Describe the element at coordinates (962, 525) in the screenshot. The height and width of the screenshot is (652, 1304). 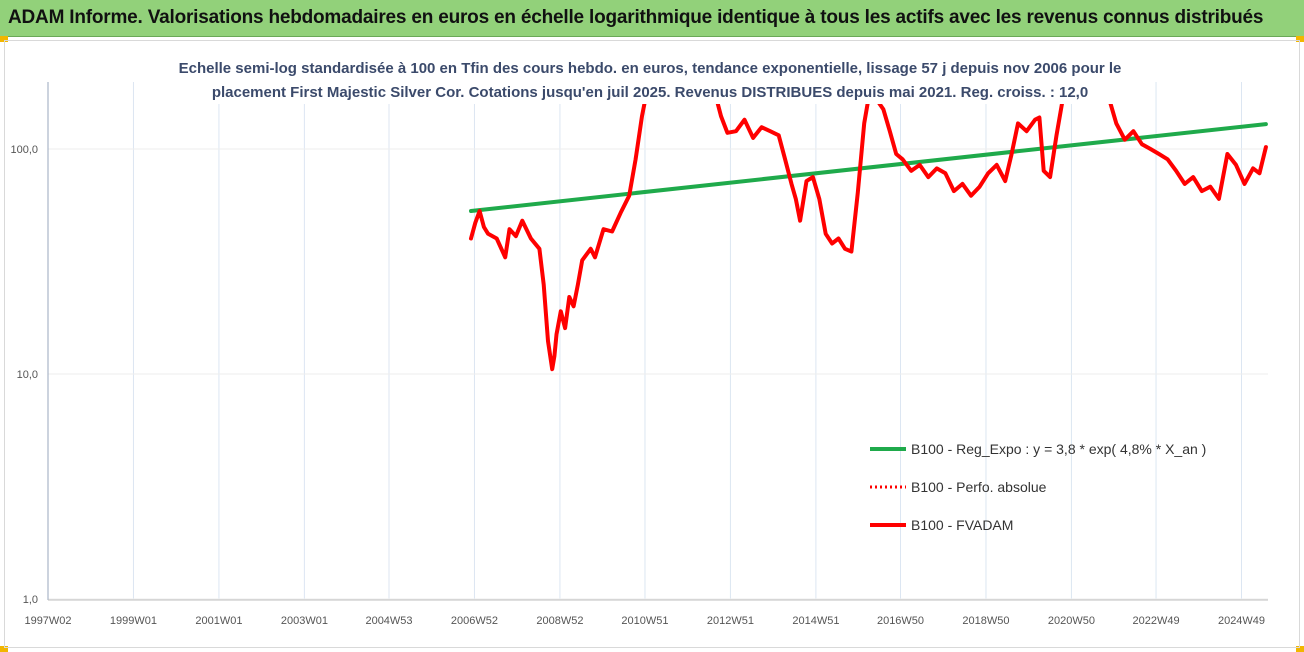
I see `legend-label-fvadam: B100 - FVADAM` at that location.